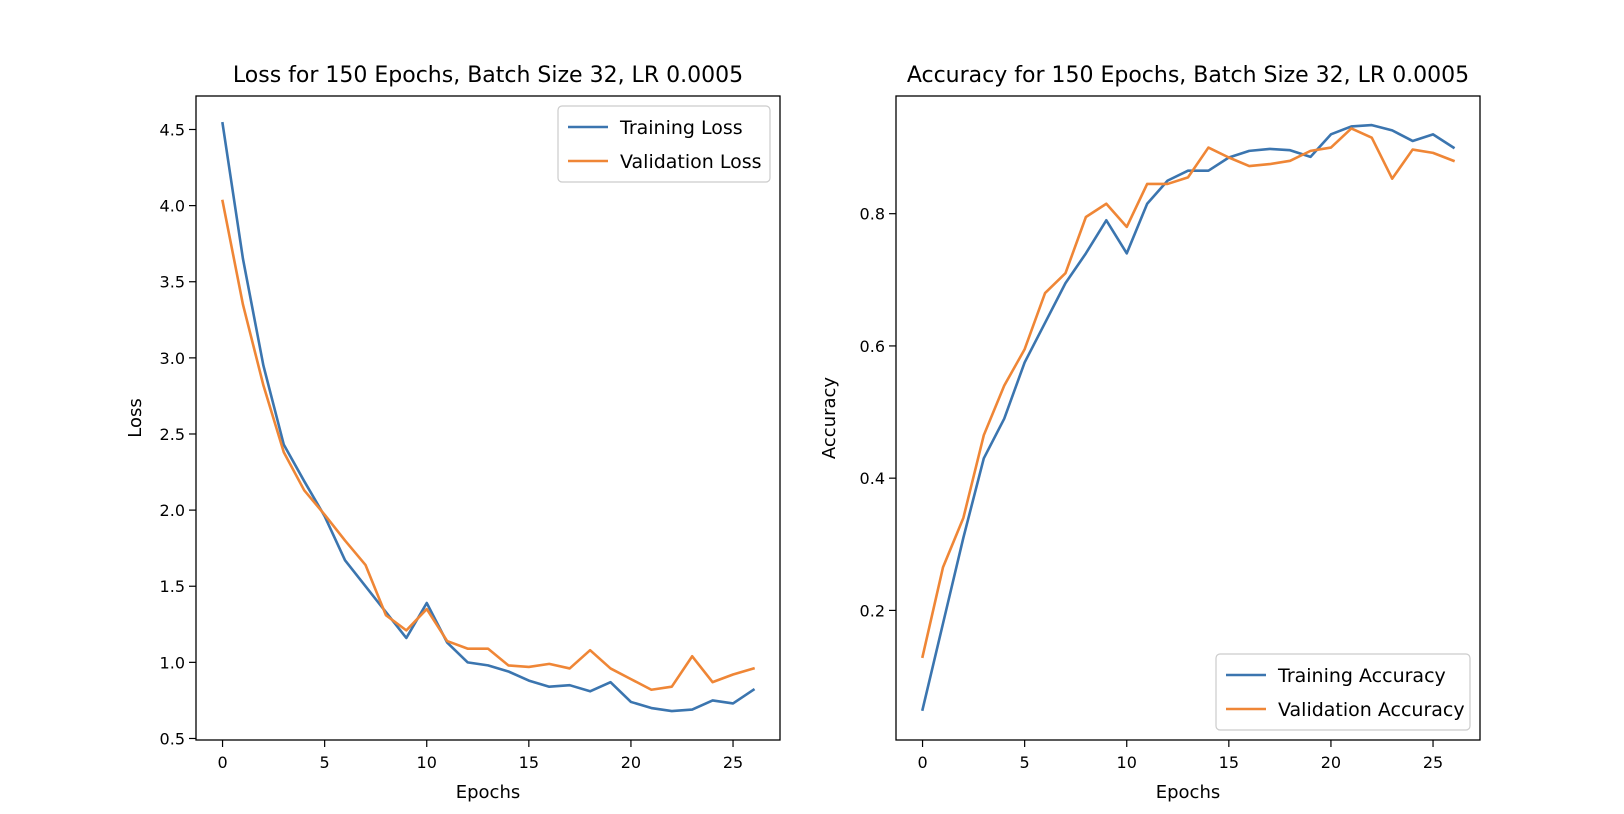 The image size is (1624, 814). What do you see at coordinates (1188, 792) in the screenshot?
I see `accuracy-chart-x-axis-label: Epochs` at bounding box center [1188, 792].